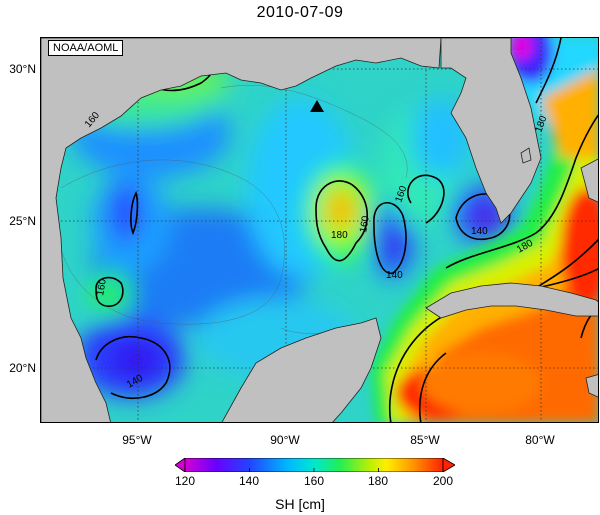 The image size is (600, 515). I want to click on colorbar-tick: 200, so click(443, 481).